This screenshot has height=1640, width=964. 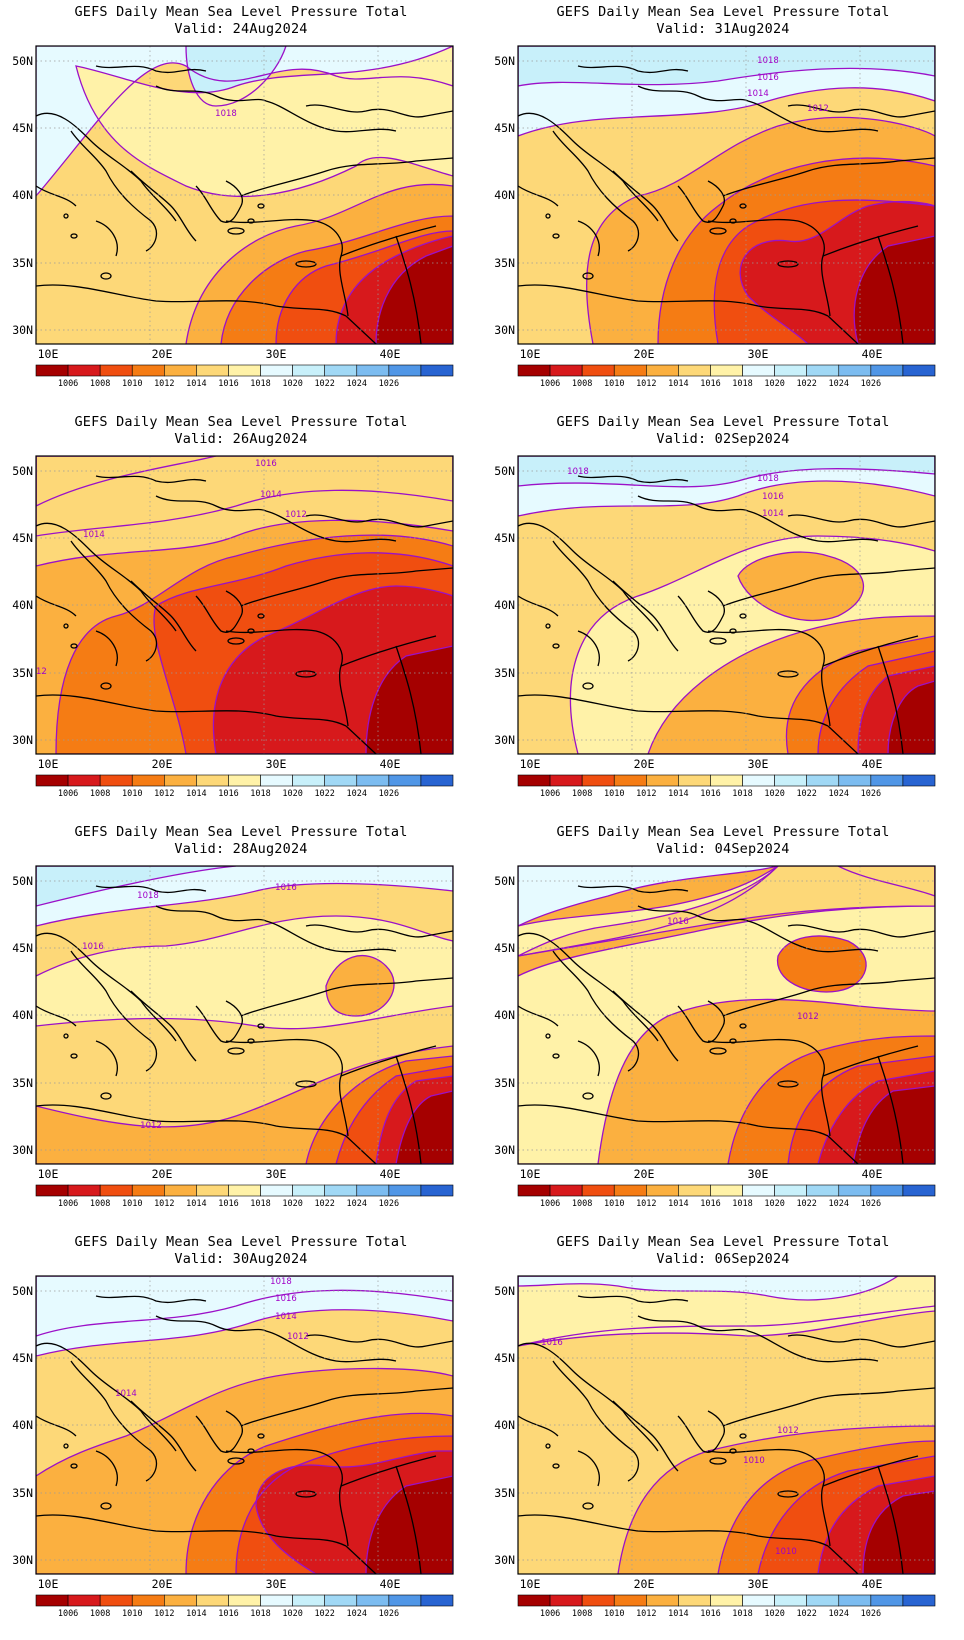 What do you see at coordinates (244, 1425) in the screenshot?
I see `plot-frame` at bounding box center [244, 1425].